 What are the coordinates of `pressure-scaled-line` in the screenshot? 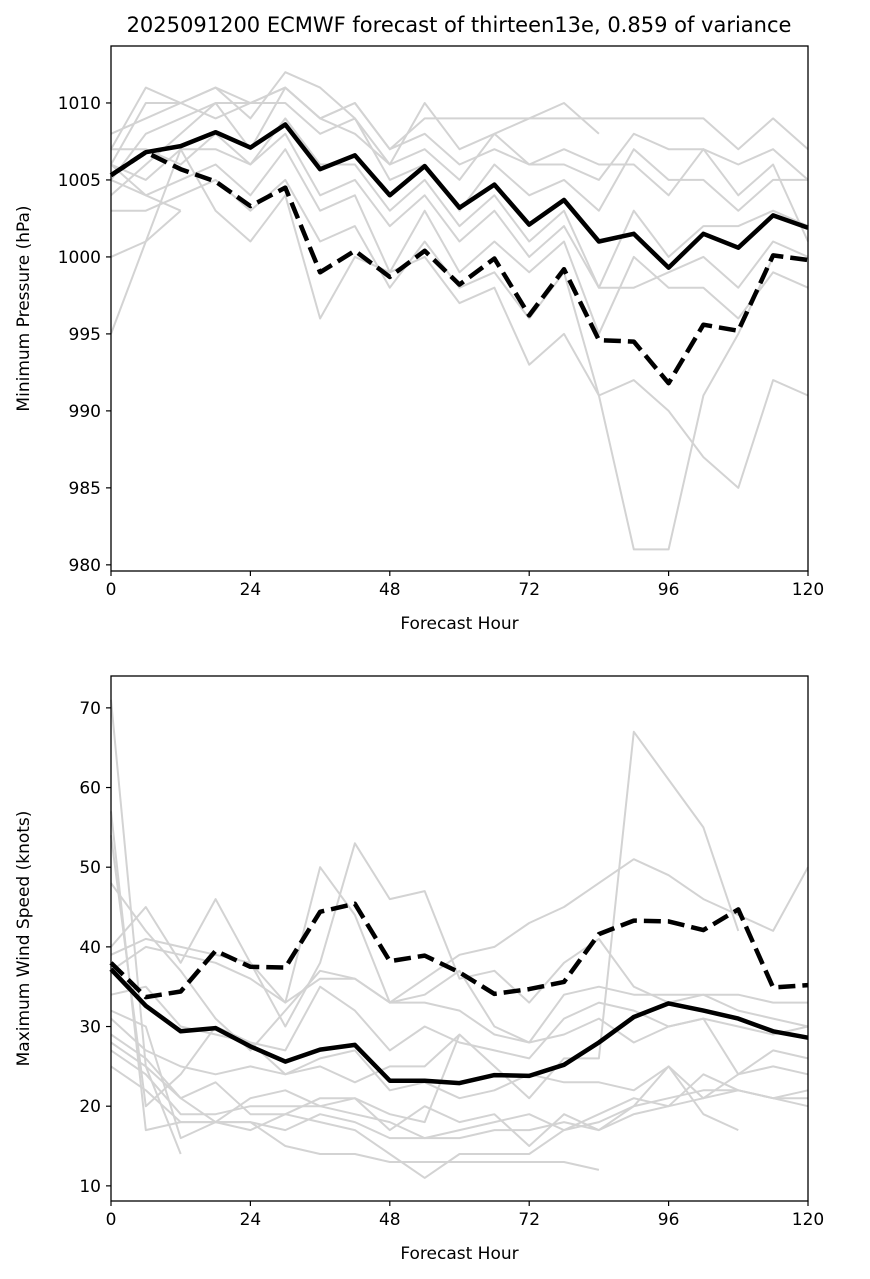 It's located at (459, 267).